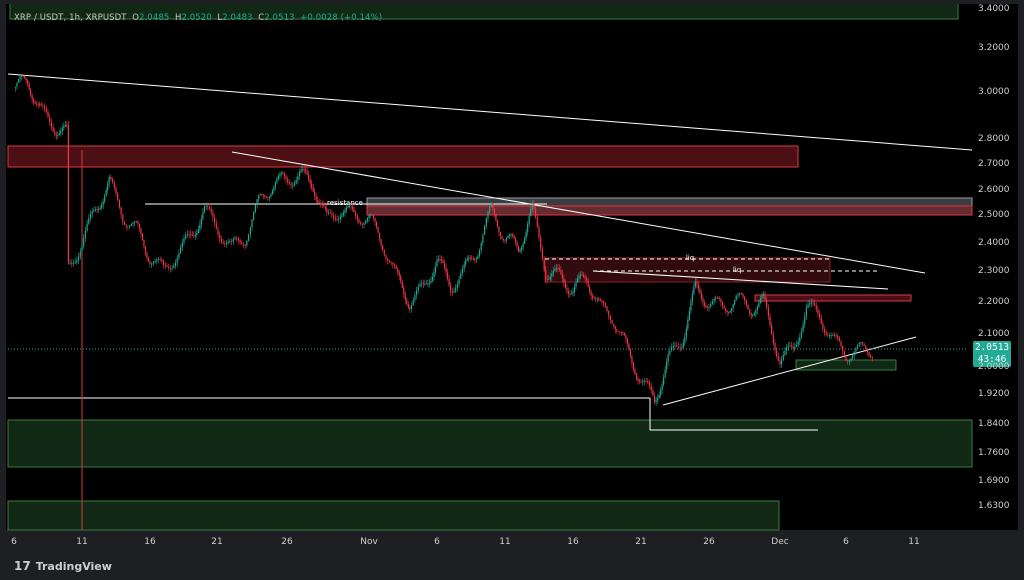  Describe the element at coordinates (992, 354) in the screenshot. I see `last-price-tag: 2.0513 43:46` at that location.